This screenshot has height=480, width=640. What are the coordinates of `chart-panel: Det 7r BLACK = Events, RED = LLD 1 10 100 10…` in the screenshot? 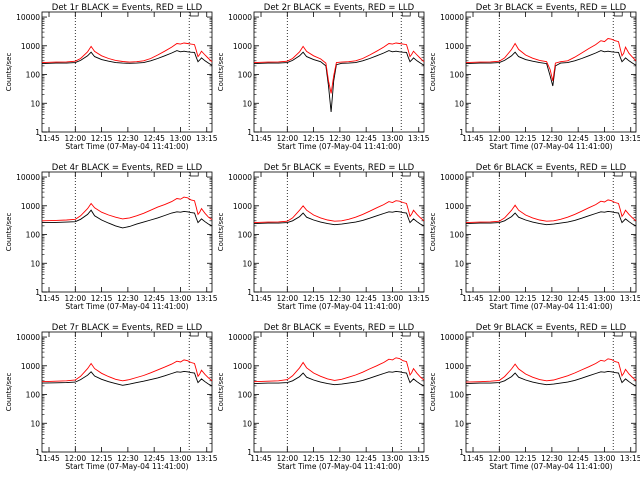 It's located at (111, 397).